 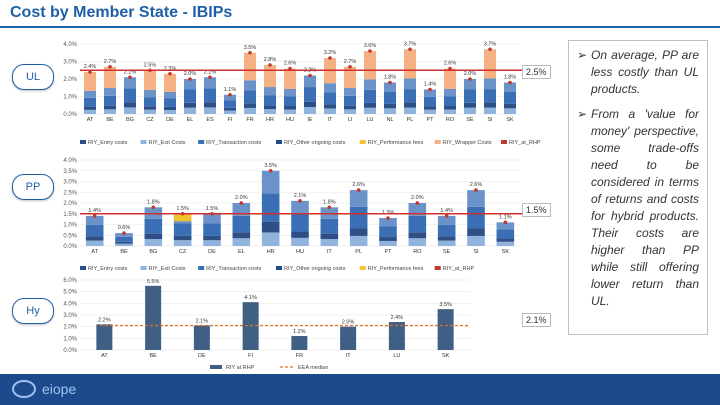 I want to click on x-tick-label: EL, so click(x=190, y=120).